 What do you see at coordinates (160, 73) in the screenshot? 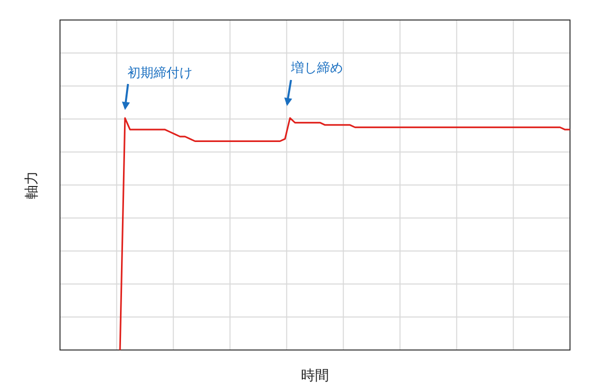
I see `text: 初期締付け` at bounding box center [160, 73].